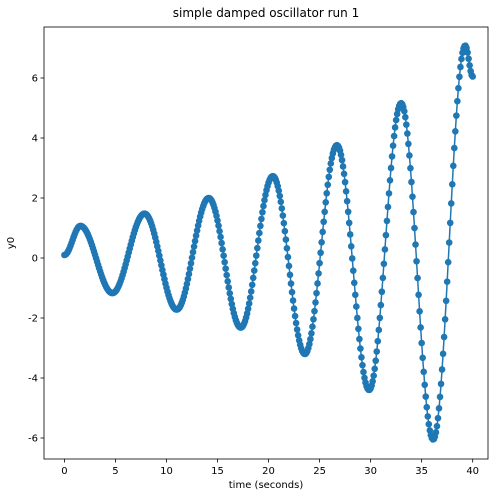 The height and width of the screenshot is (496, 496). Describe the element at coordinates (35, 199) in the screenshot. I see `y-tick-label: 2` at that location.